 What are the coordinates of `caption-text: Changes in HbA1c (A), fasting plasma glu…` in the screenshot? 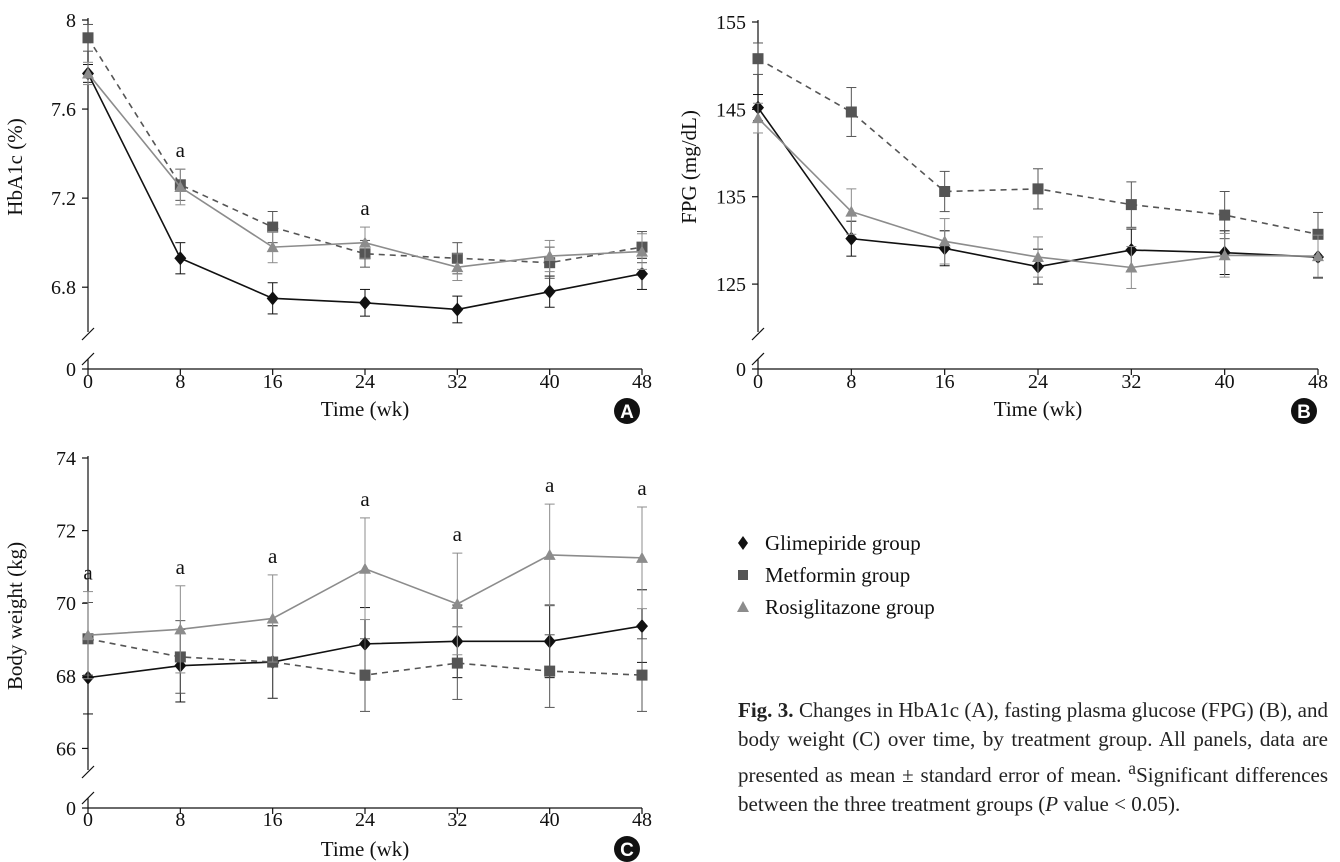 It's located at (1033, 742).